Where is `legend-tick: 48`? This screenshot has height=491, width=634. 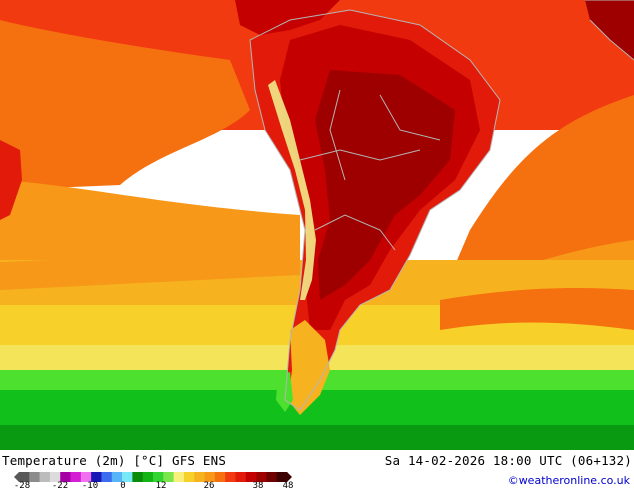 legend-tick: 48 is located at coordinates (288, 486).